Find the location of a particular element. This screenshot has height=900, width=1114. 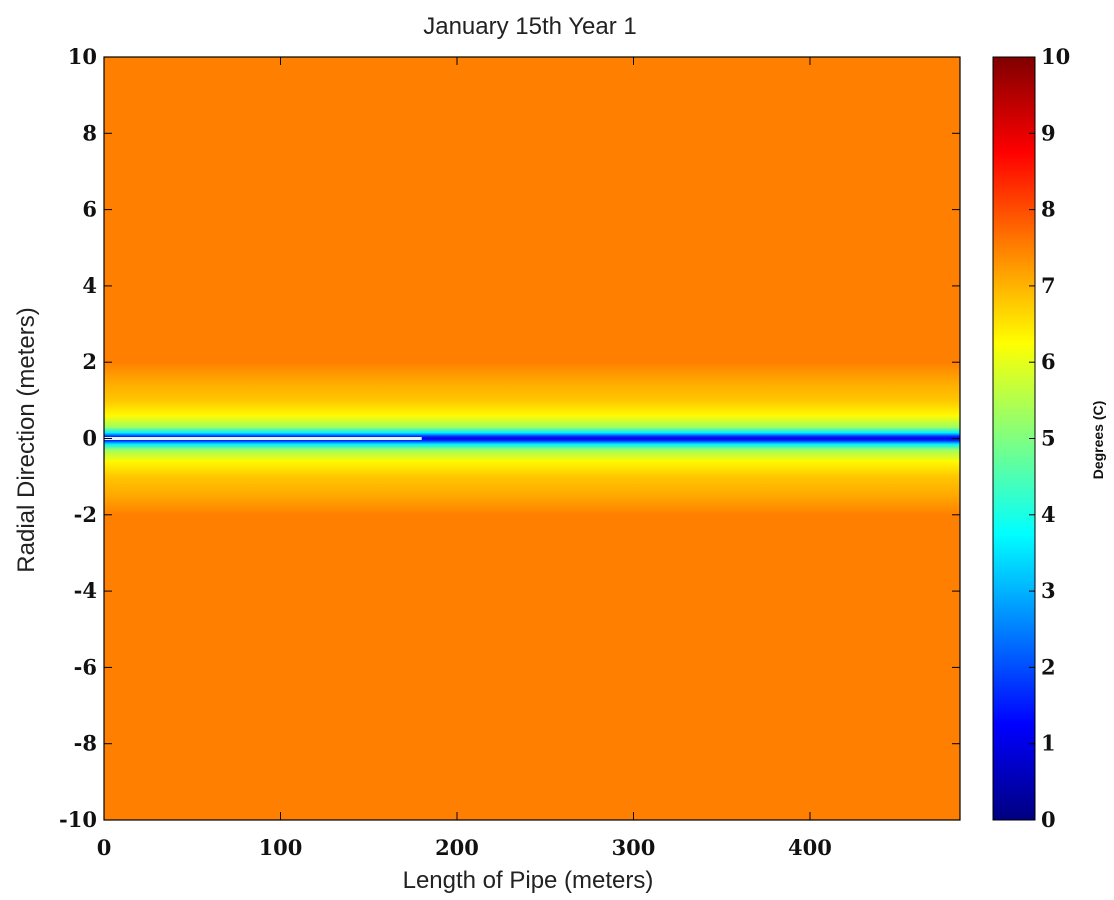

colorbar-tick-label: 5 is located at coordinates (1048, 438).